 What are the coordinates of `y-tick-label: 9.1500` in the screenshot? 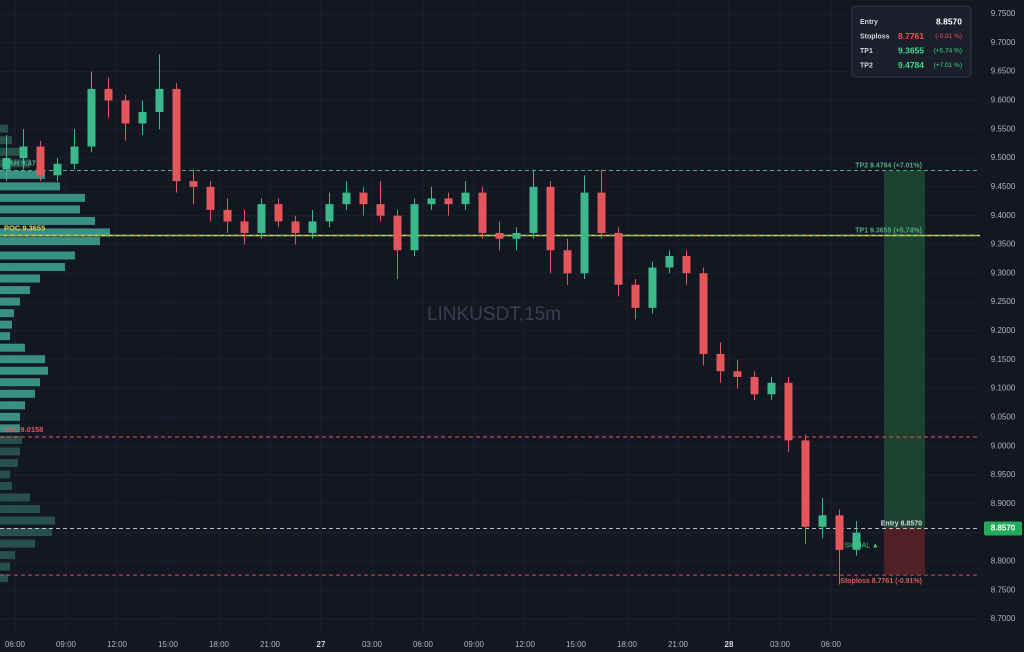 It's located at (1003, 359).